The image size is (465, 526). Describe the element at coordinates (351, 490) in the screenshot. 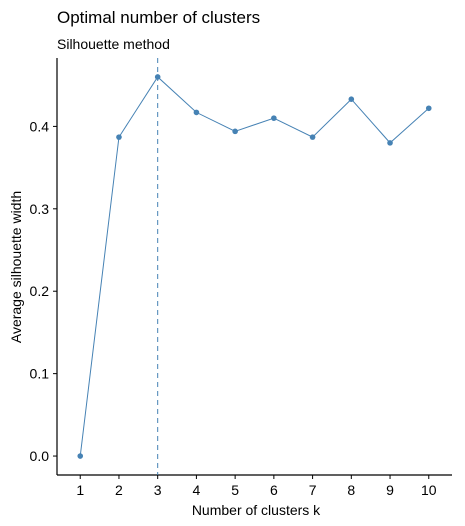

I see `x-tick-label: 8` at that location.